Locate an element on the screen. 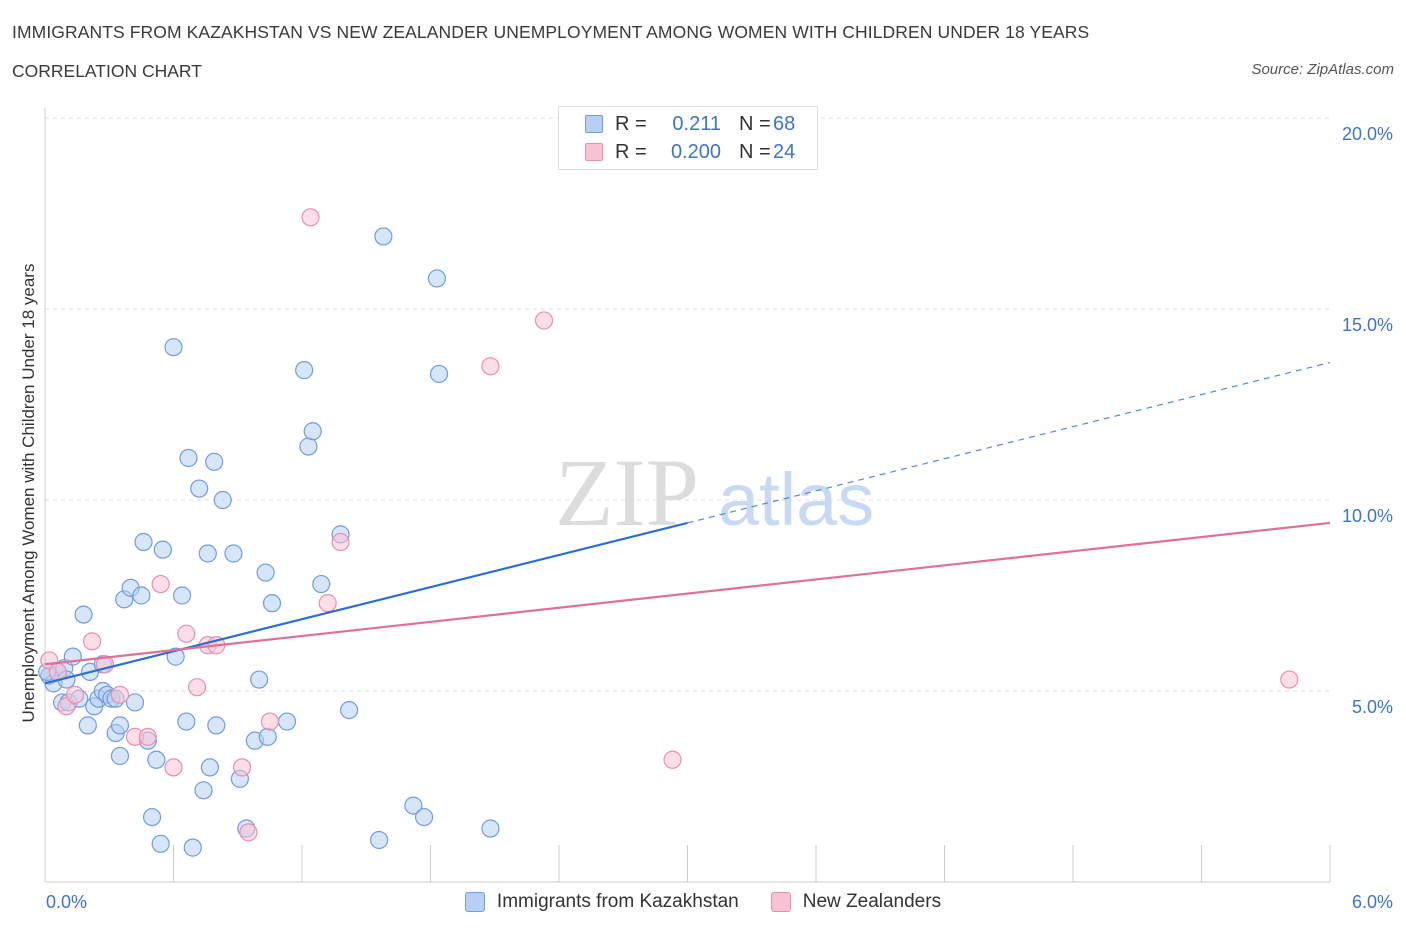 This screenshot has width=1406, height=930. chart-subtitle: CORRELATION CHART is located at coordinates (107, 71).